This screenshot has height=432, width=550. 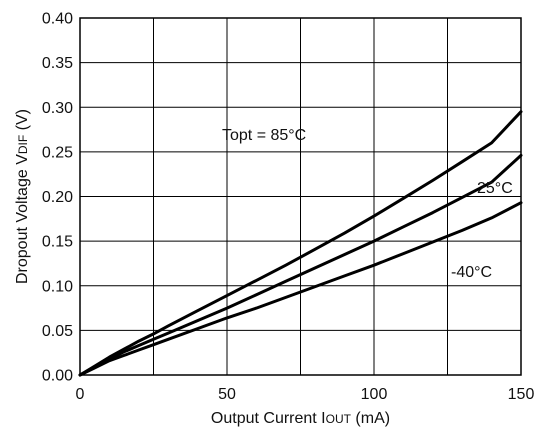 What do you see at coordinates (57, 286) in the screenshot?
I see `y-tick-label: 0.10` at bounding box center [57, 286].